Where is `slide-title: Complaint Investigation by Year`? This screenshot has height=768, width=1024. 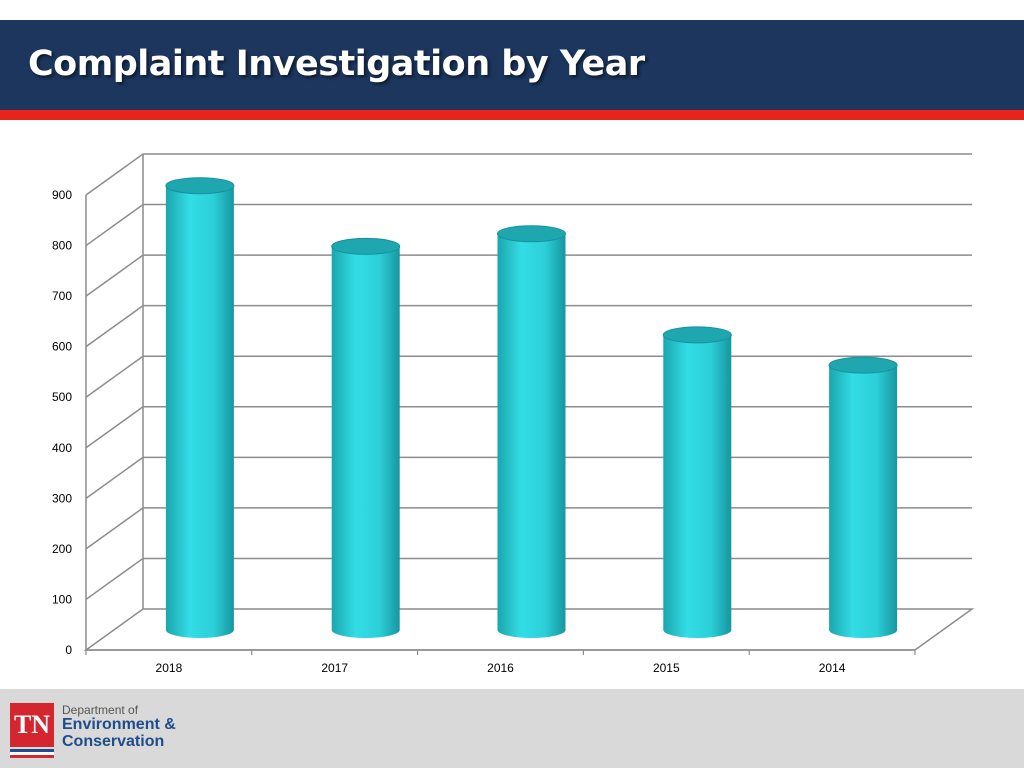 slide-title: Complaint Investigation by Year is located at coordinates (336, 64).